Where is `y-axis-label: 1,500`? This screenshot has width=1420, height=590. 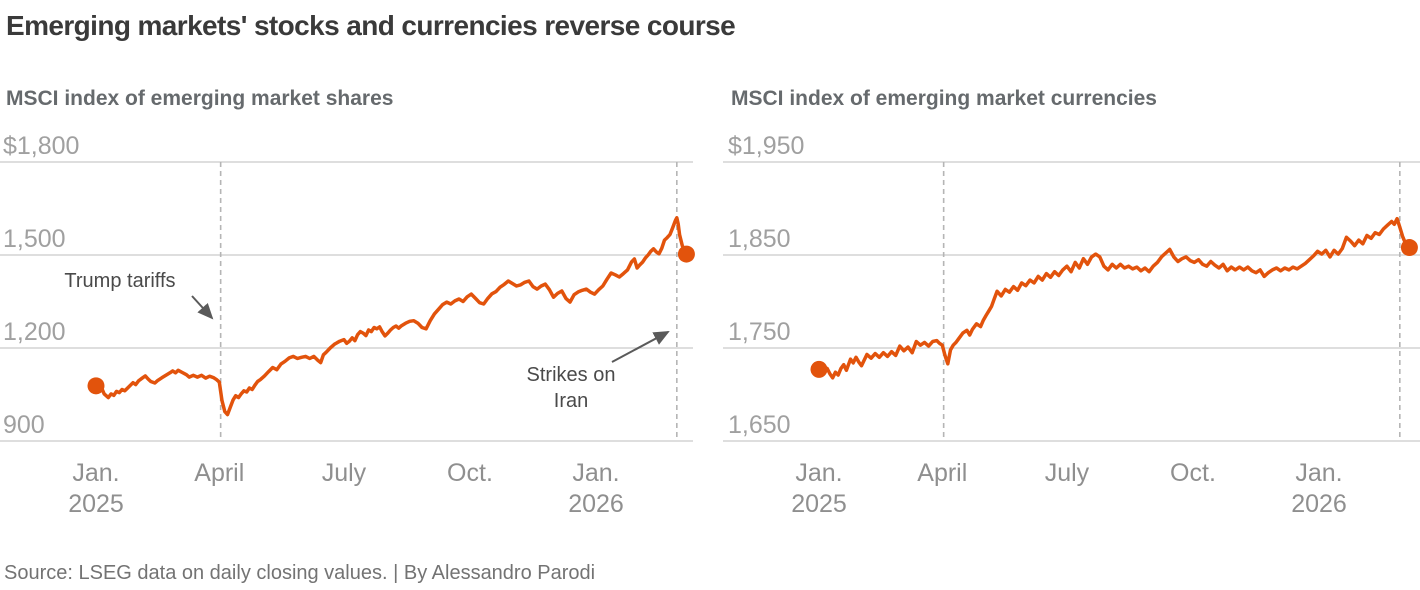
y-axis-label: 1,500 is located at coordinates (34, 239).